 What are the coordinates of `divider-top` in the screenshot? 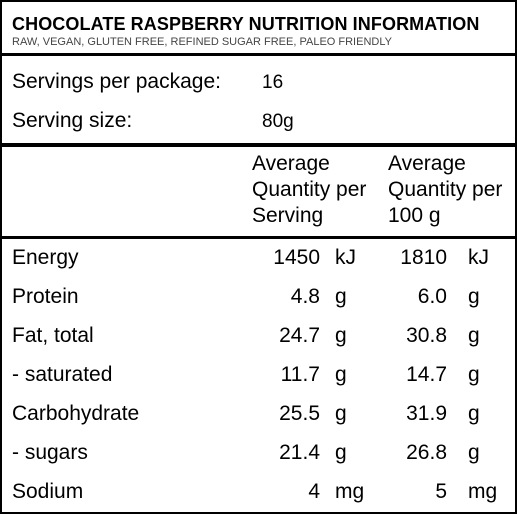 It's located at (258, 54).